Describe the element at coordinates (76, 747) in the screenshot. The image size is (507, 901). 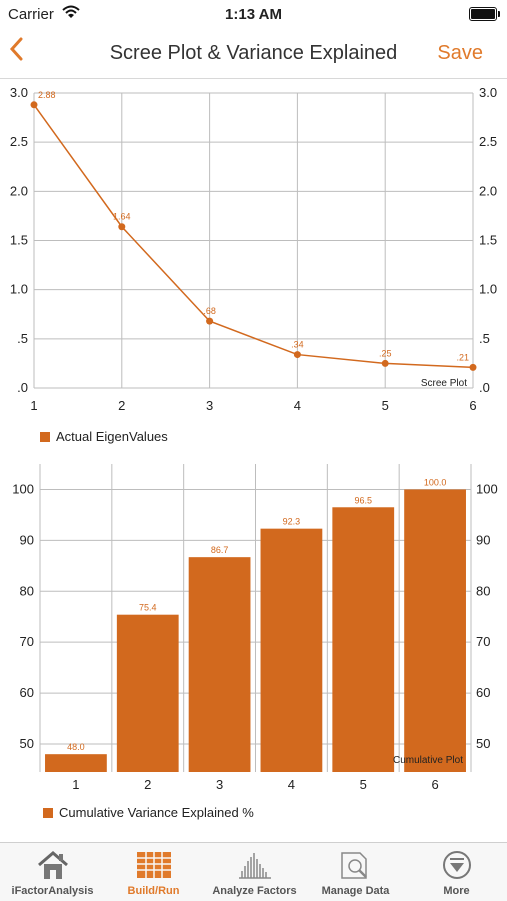
I see `data-label: 48.0` at that location.